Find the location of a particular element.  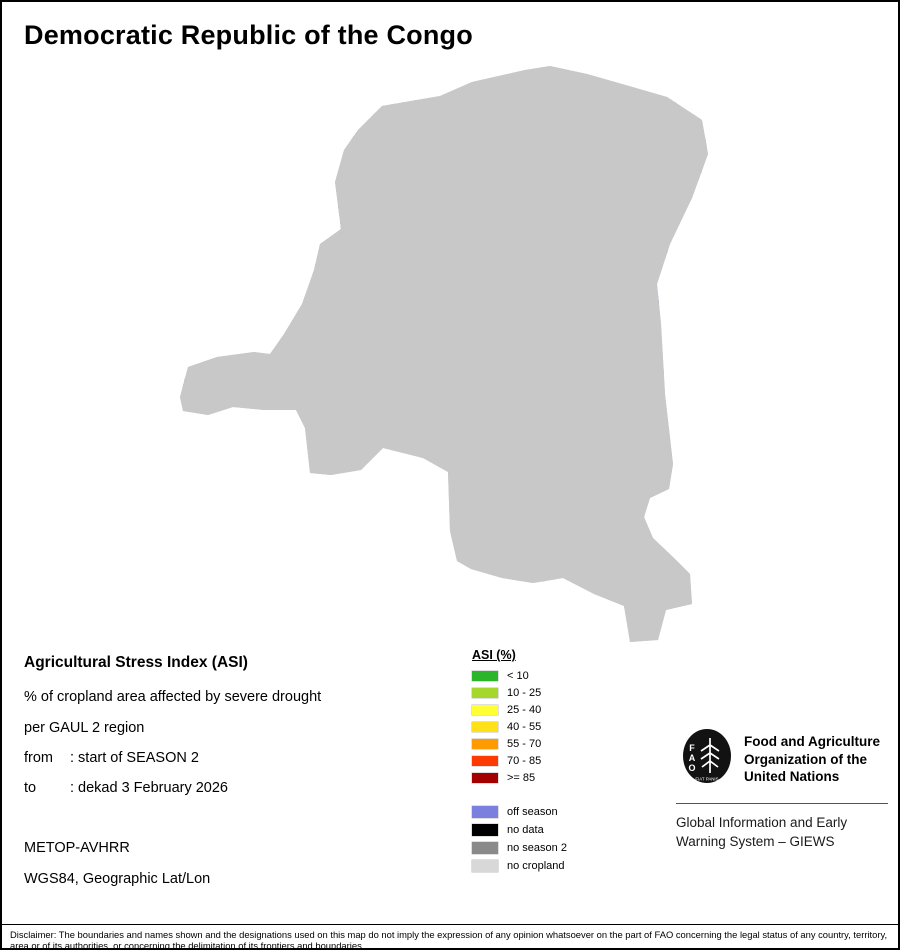

legend-label: >= 85 is located at coordinates (521, 778).